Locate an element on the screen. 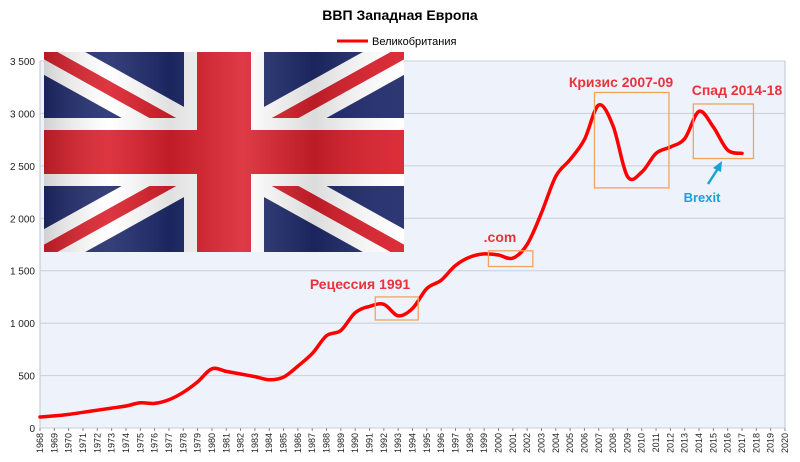 The image size is (800, 462). x-tick-label: 1984 is located at coordinates (269, 443).